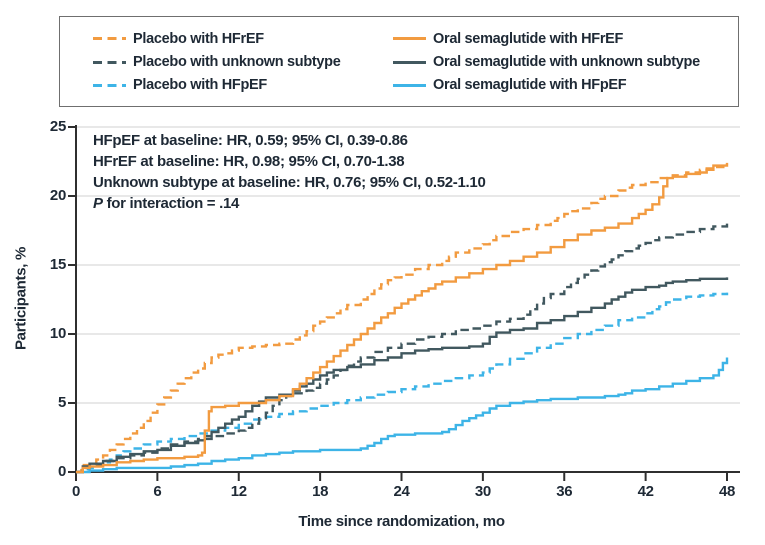 The image size is (765, 545). What do you see at coordinates (61, 402) in the screenshot?
I see `y-tick-label: 5` at bounding box center [61, 402].